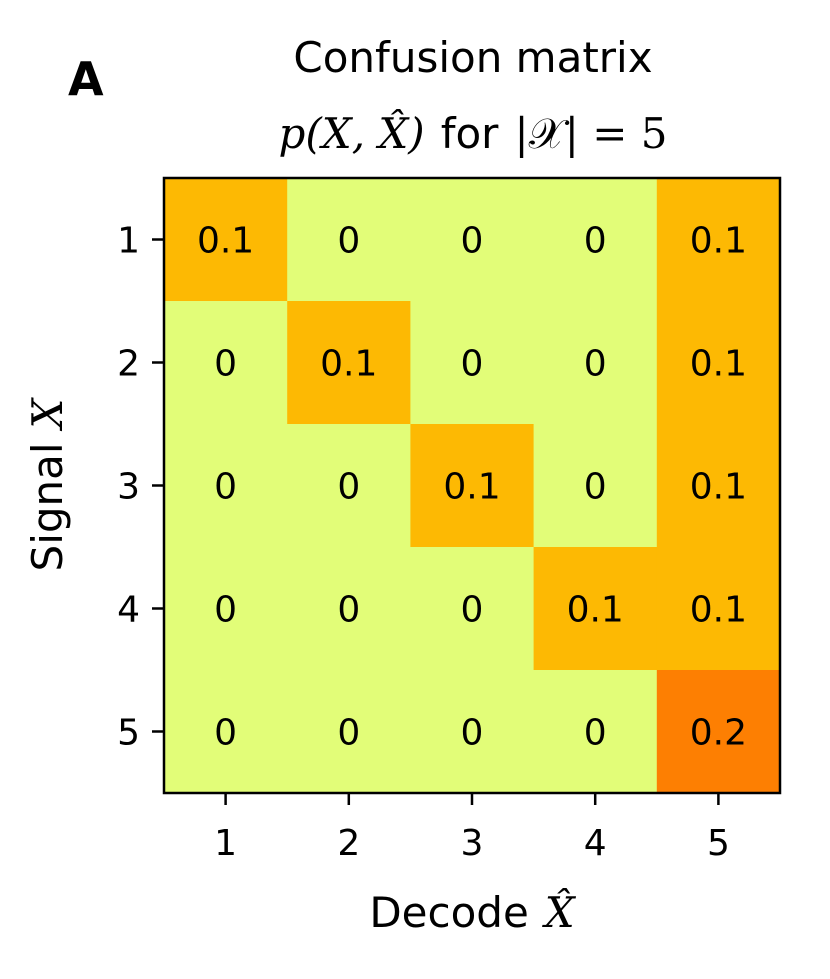 This screenshot has width=830, height=979. I want to click on cell-value-label-r4-c2: 0, so click(348, 610).